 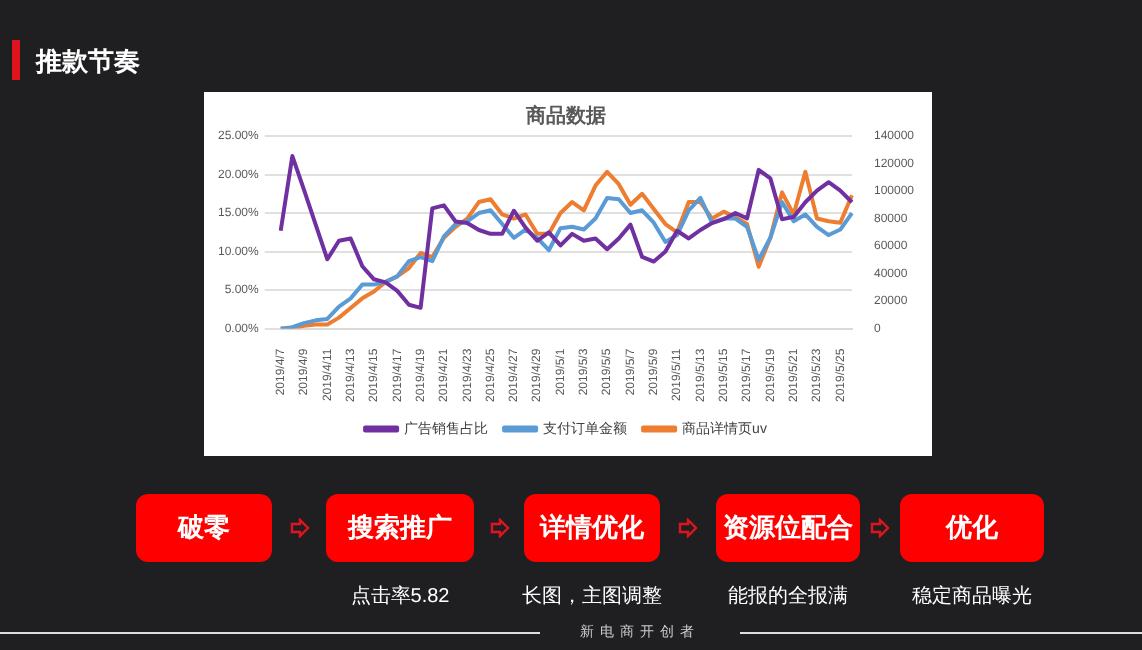 I want to click on text: 详情优化, so click(x=592, y=528).